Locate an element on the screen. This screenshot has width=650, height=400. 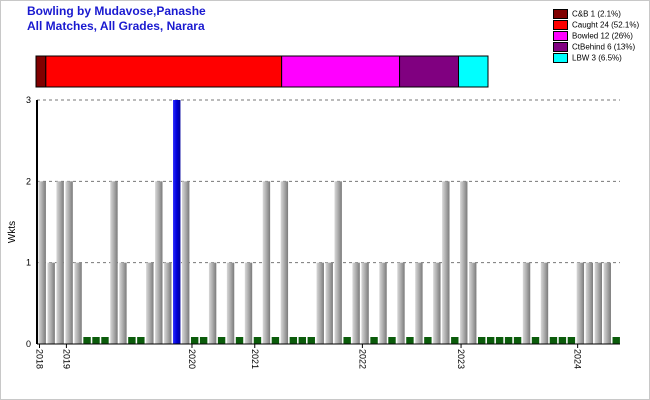
legend-item-bowled: Bowled 12 (26%) is located at coordinates (596, 34).